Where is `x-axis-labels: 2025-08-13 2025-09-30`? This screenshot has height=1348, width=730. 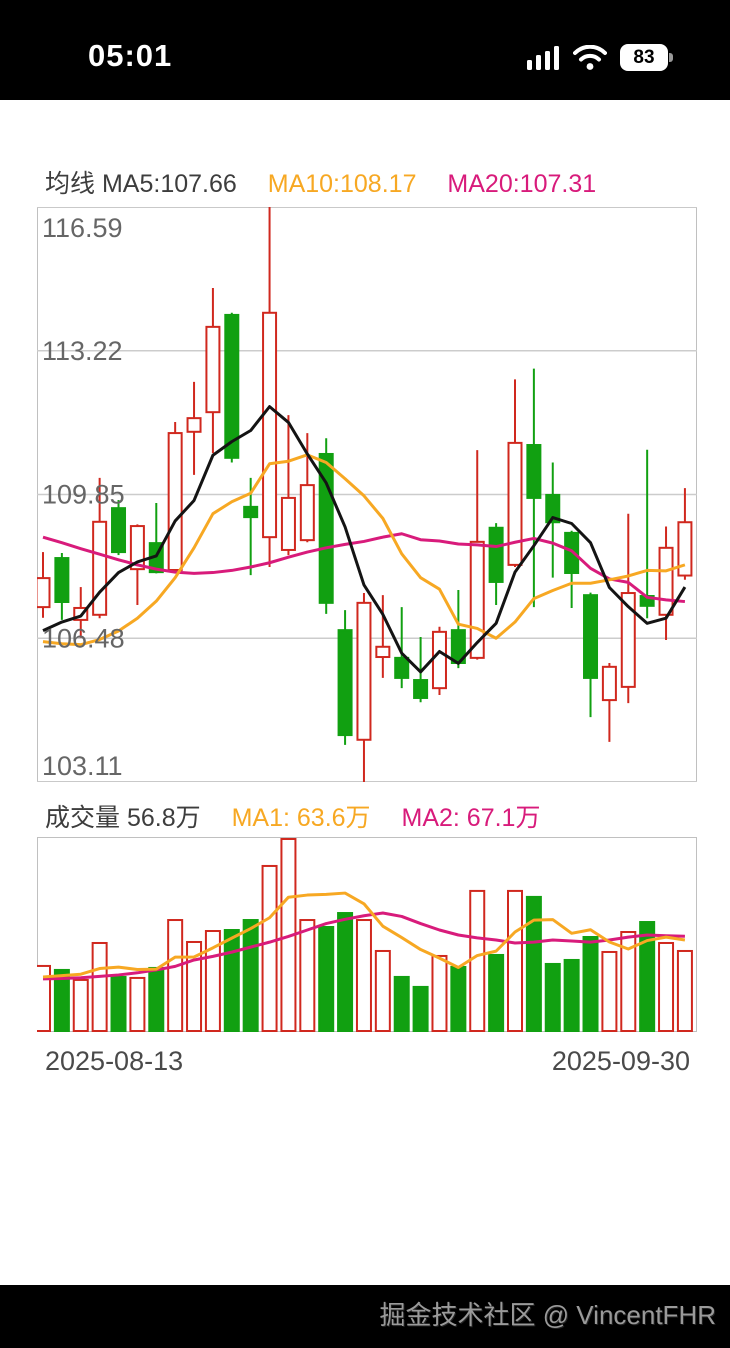 x-axis-labels: 2025-08-13 2025-09-30 is located at coordinates (367, 1061).